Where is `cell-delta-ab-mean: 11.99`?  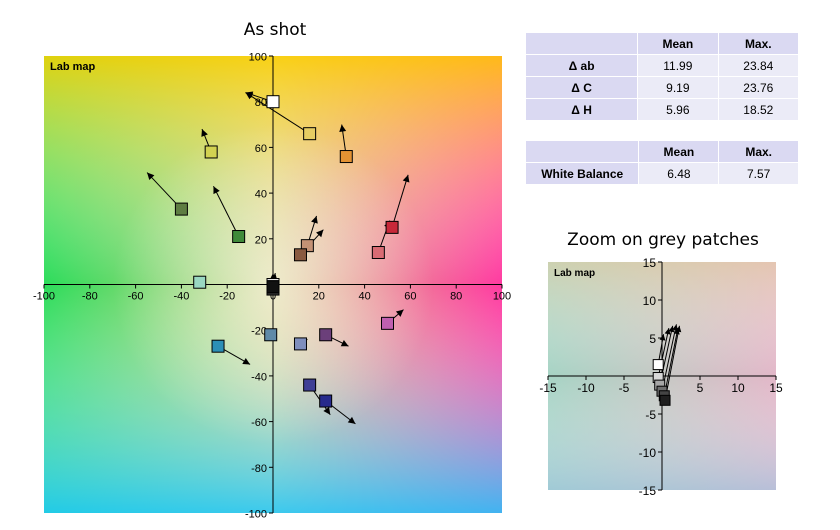
cell-delta-ab-mean: 11.99 is located at coordinates (678, 65).